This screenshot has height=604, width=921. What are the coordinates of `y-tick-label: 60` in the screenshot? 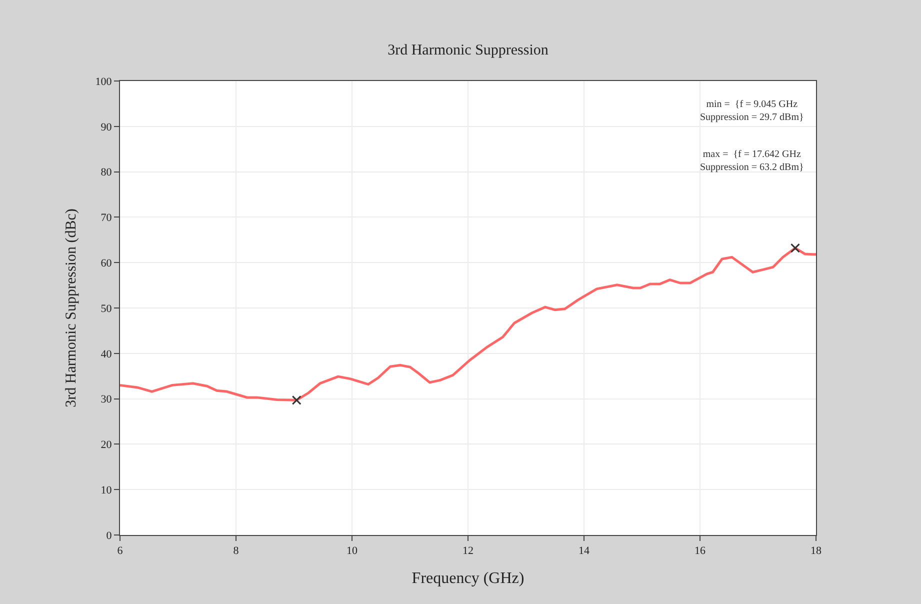 It's located at (106, 263).